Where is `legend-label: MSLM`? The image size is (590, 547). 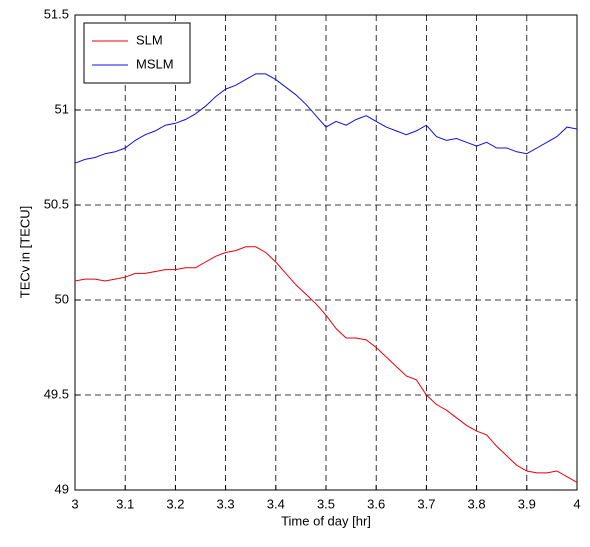 legend-label: MSLM is located at coordinates (155, 63).